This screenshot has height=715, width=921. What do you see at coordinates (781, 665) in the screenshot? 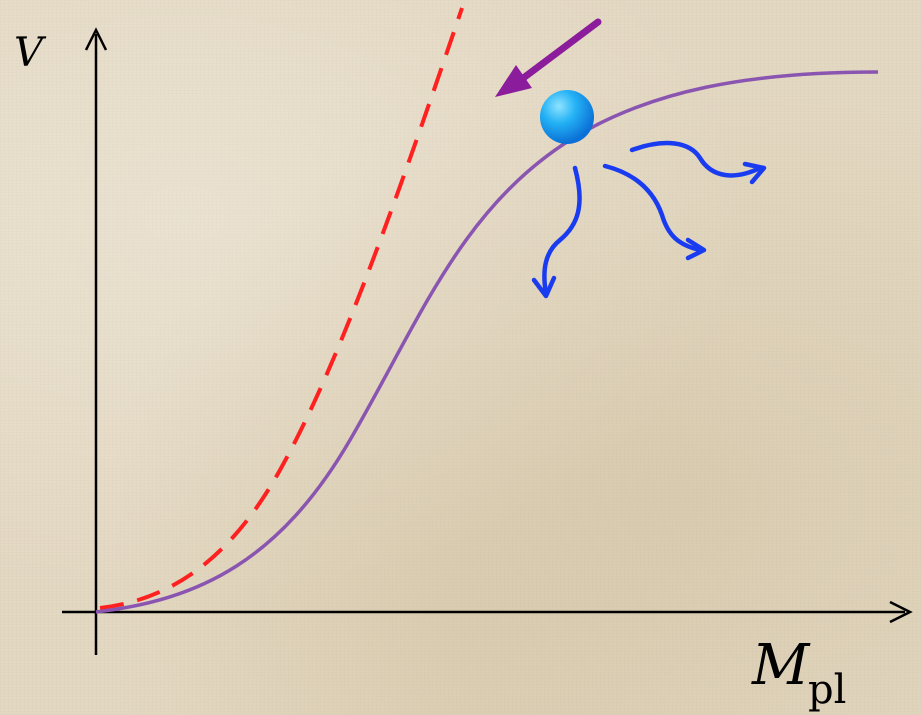
I see `x-axis-label-main: M` at bounding box center [781, 665].